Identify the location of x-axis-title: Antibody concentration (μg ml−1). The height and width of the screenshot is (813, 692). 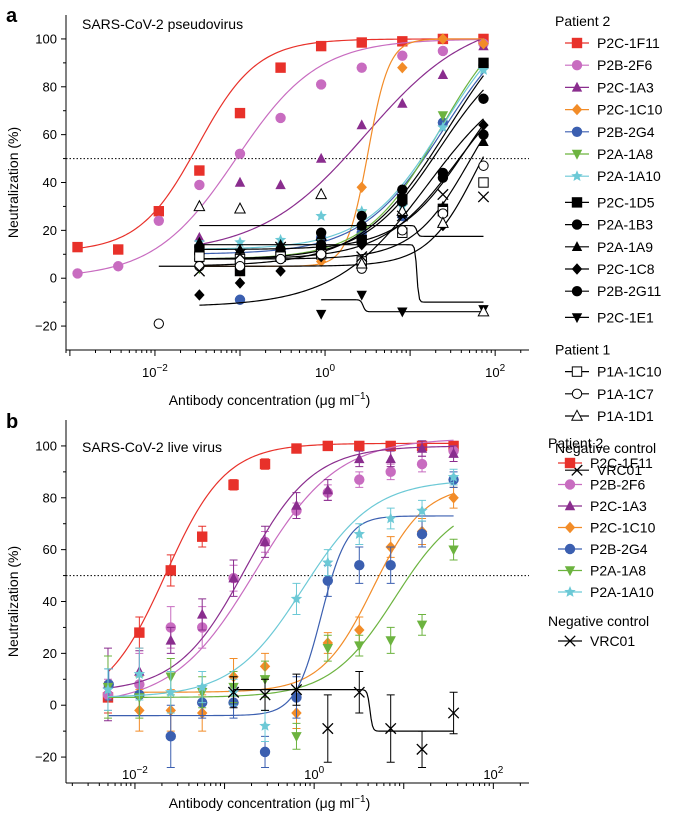
(270, 802).